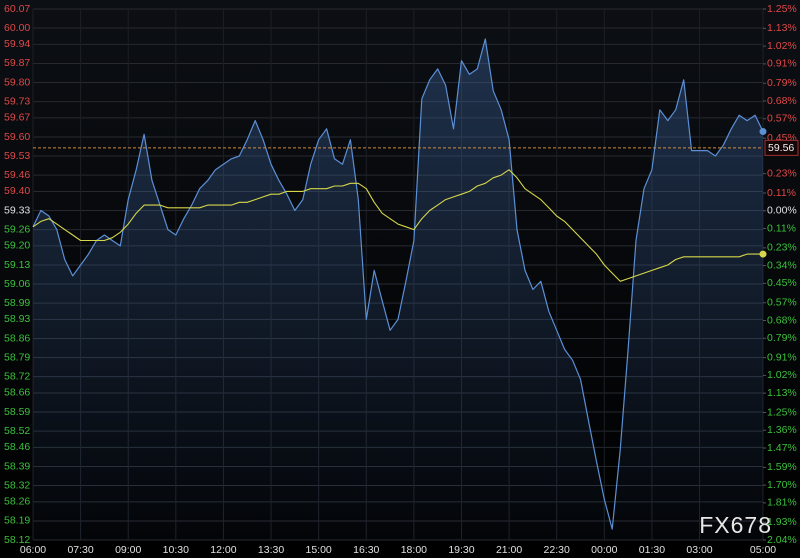 This screenshot has width=800, height=558. What do you see at coordinates (80, 550) in the screenshot?
I see `x-tick-label: 07:30` at bounding box center [80, 550].